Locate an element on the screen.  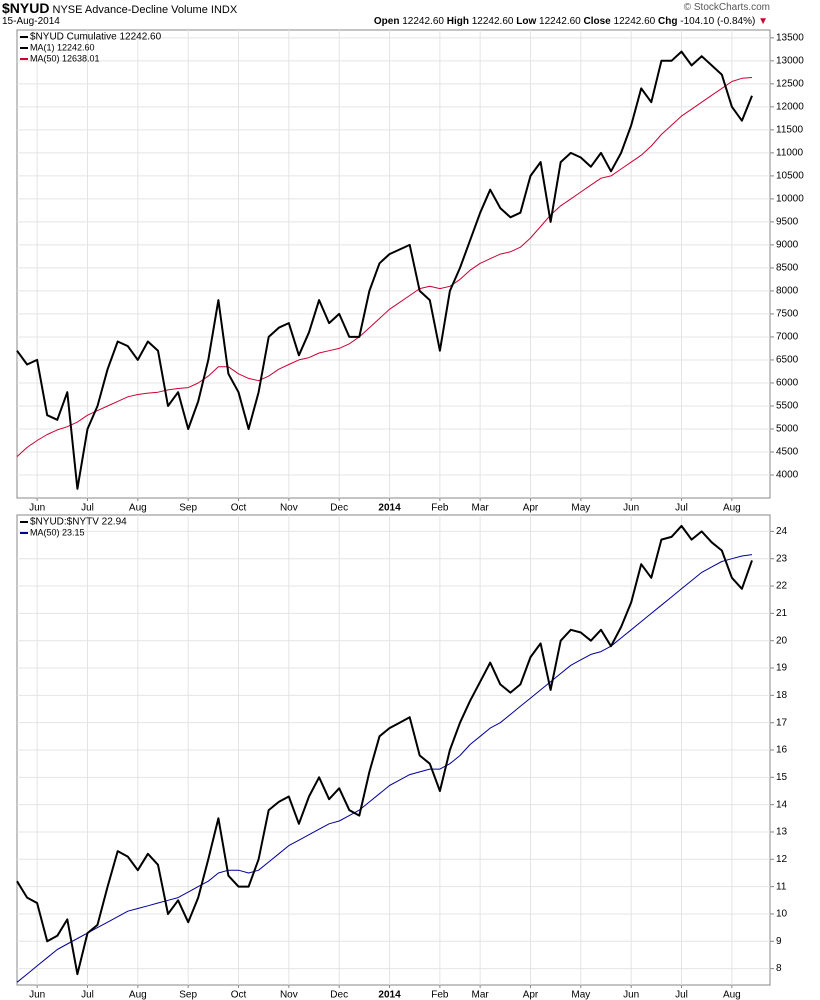
y-tick-label: 8 is located at coordinates (779, 968).